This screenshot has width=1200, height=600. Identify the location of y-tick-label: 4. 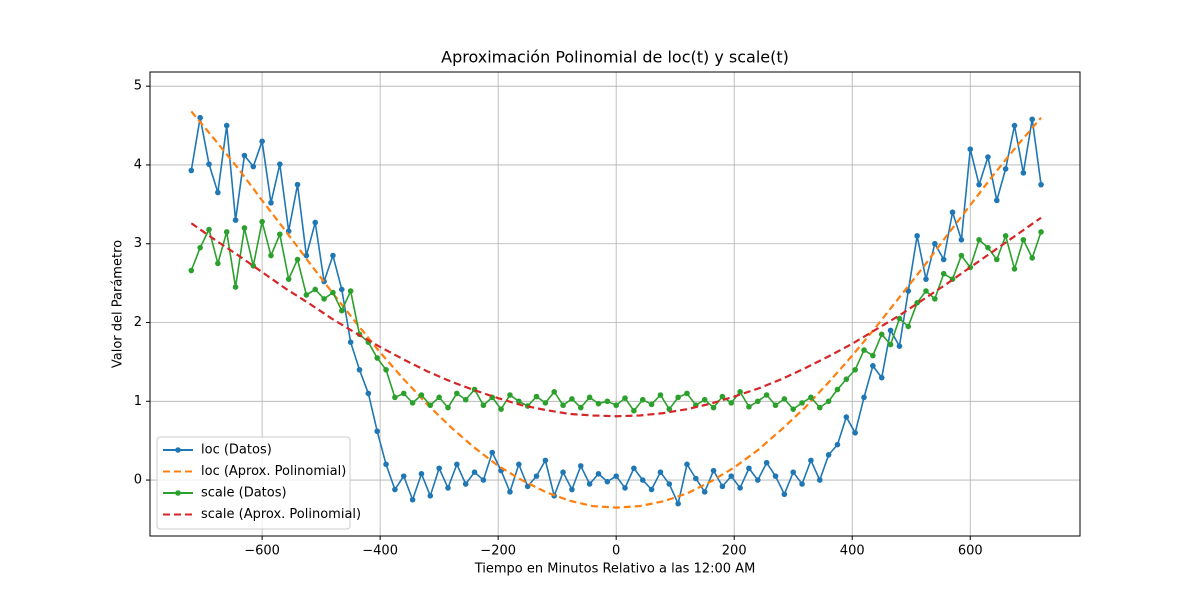
(138, 164).